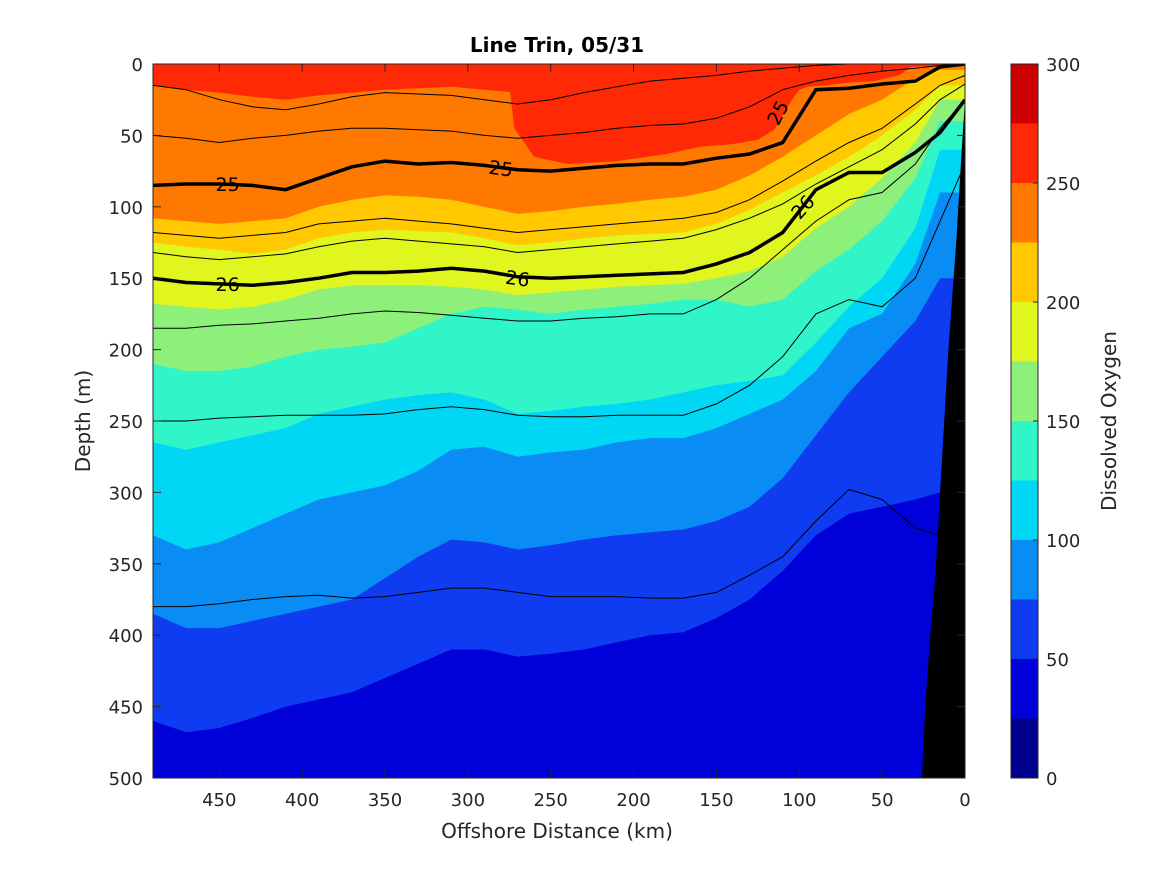 The width and height of the screenshot is (1167, 875). Describe the element at coordinates (126, 493) in the screenshot. I see `y-tick-label: 300` at that location.